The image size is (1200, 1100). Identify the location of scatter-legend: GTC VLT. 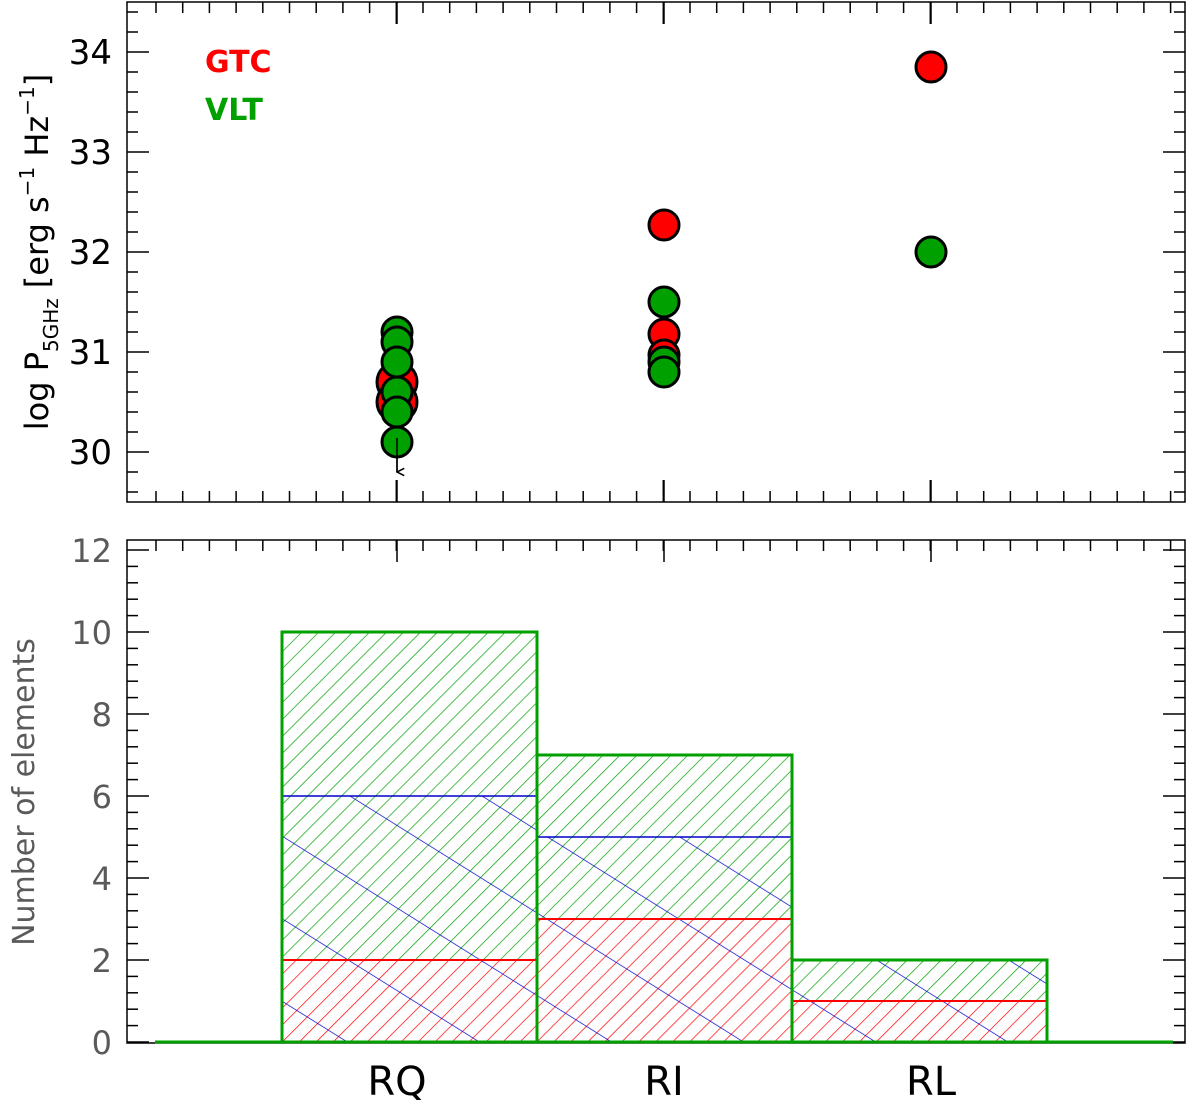
(238, 86).